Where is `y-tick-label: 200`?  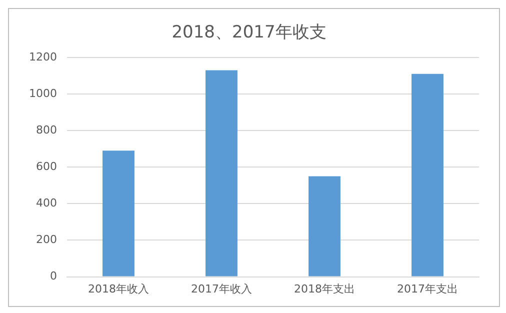 y-tick-label: 200 is located at coordinates (46, 239).